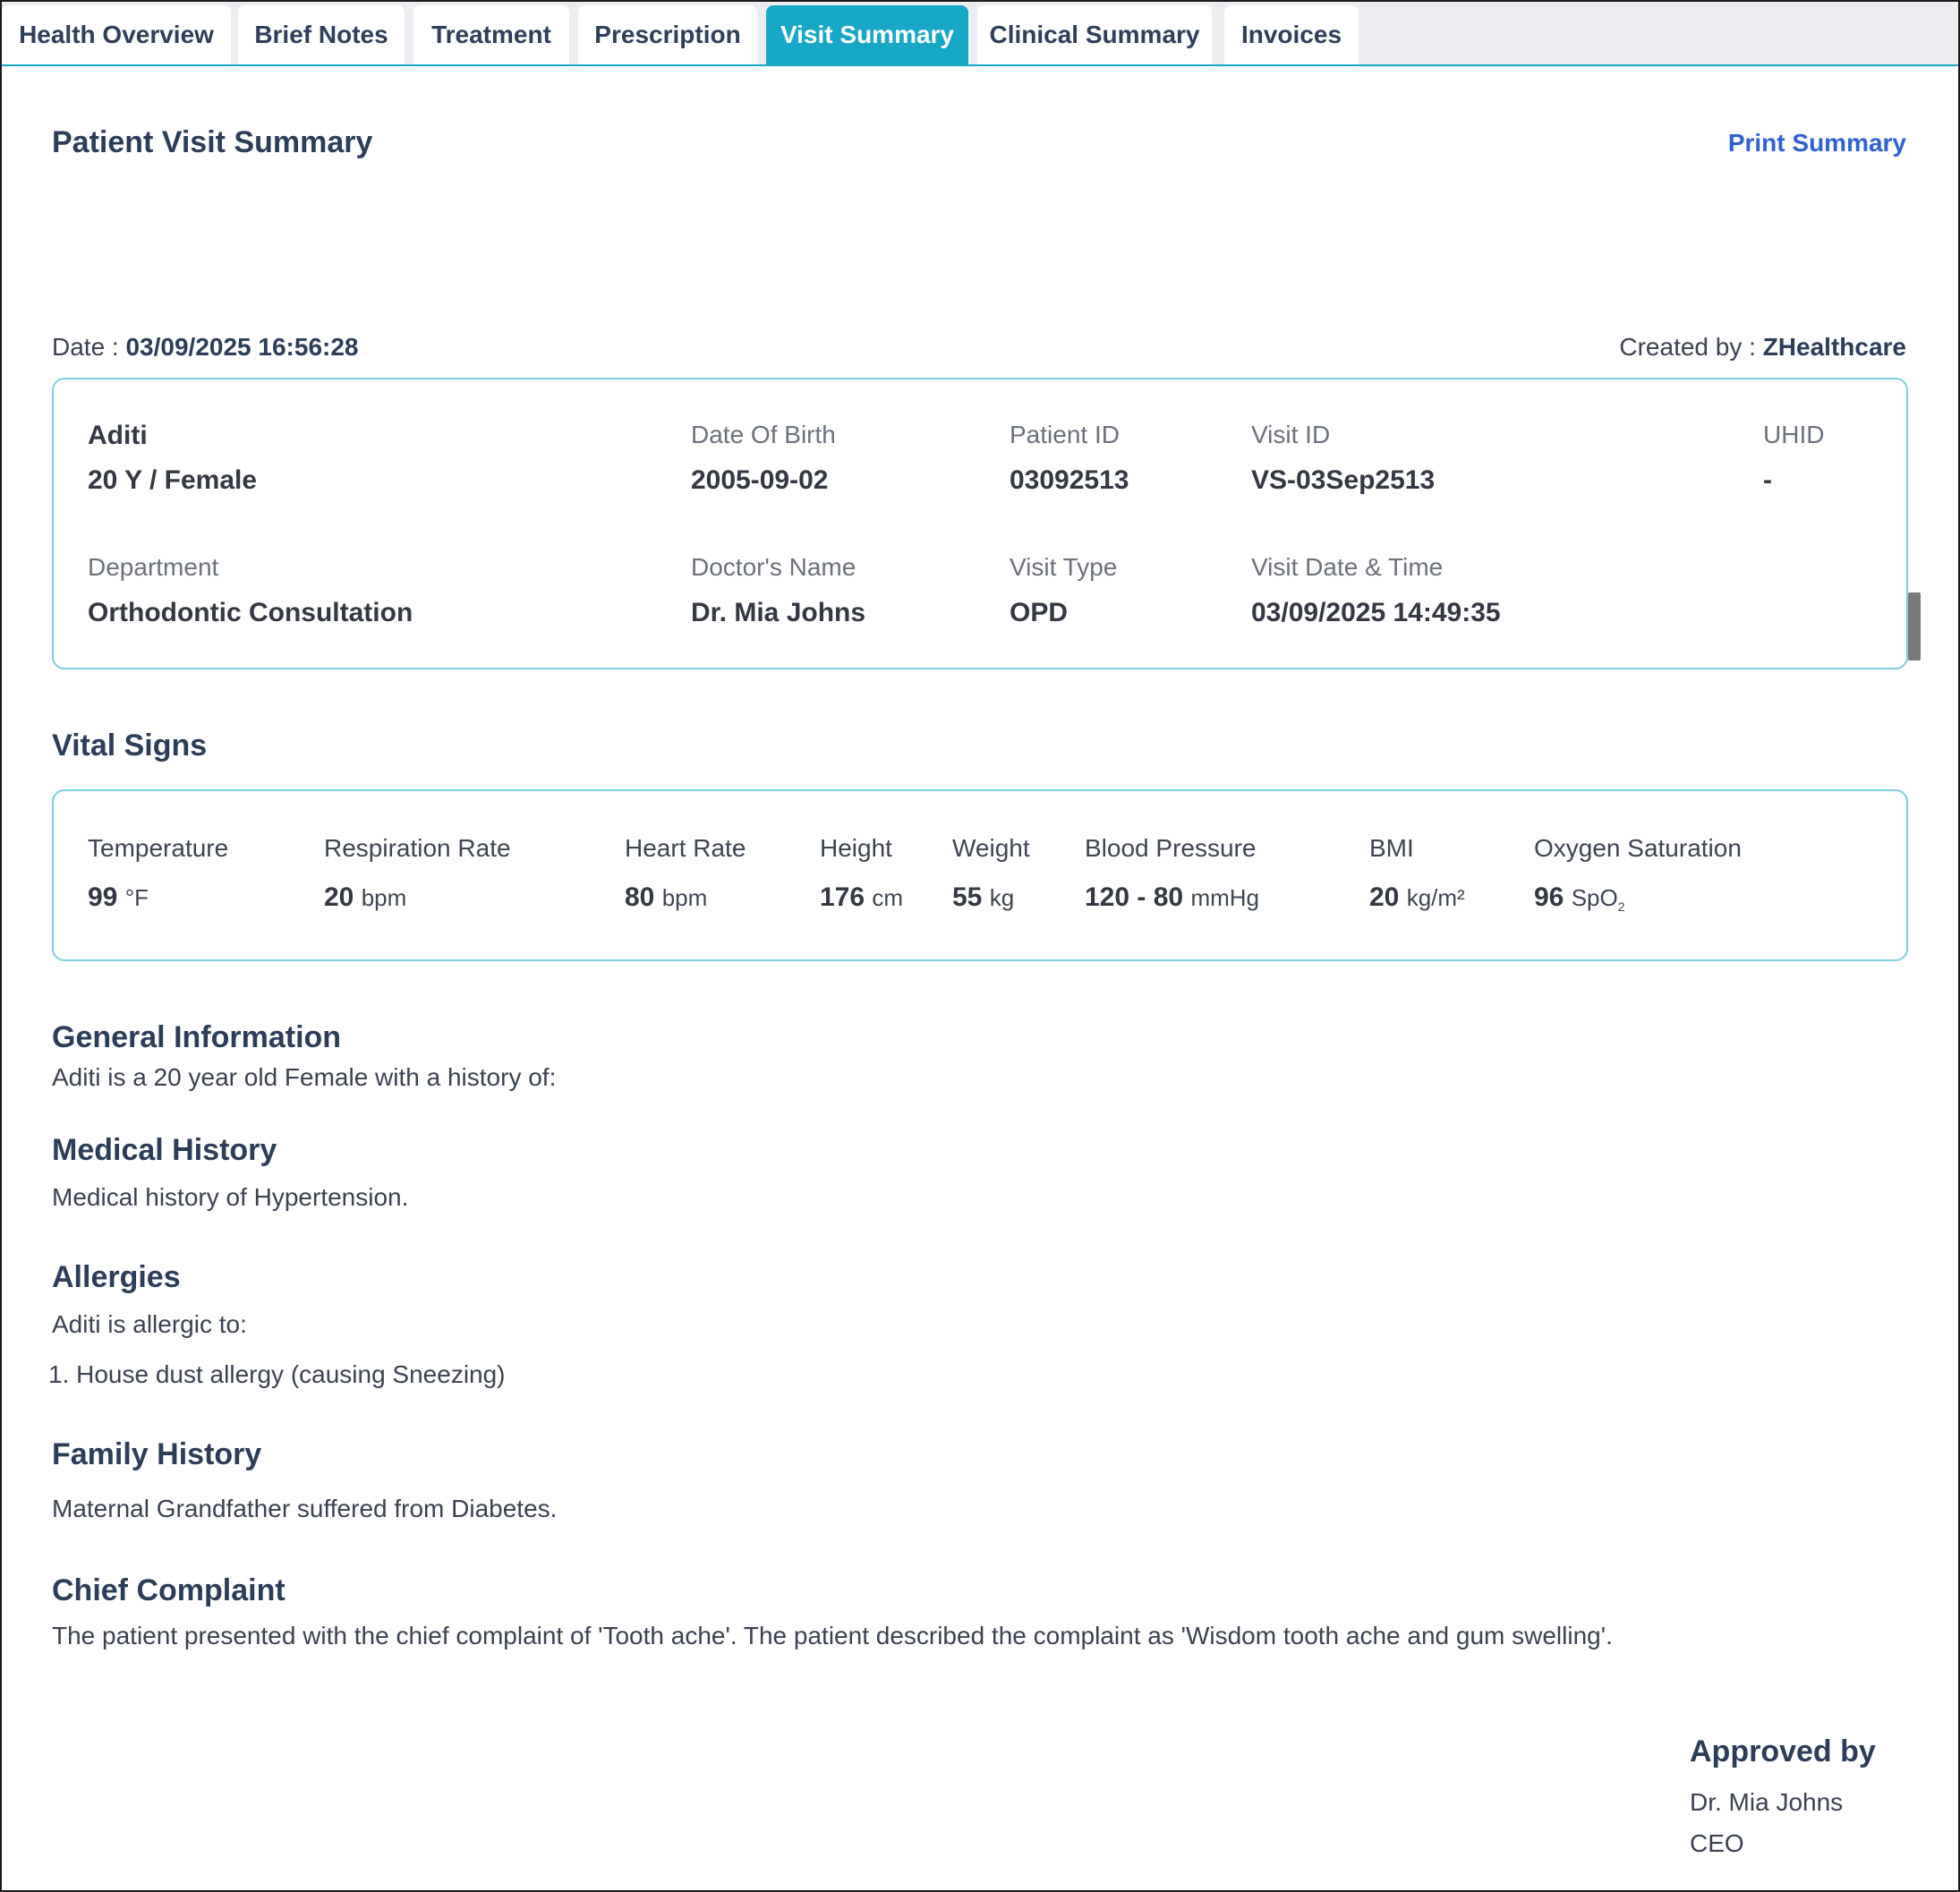  I want to click on approver-name: Dr. Mia Johns, so click(1767, 1802).